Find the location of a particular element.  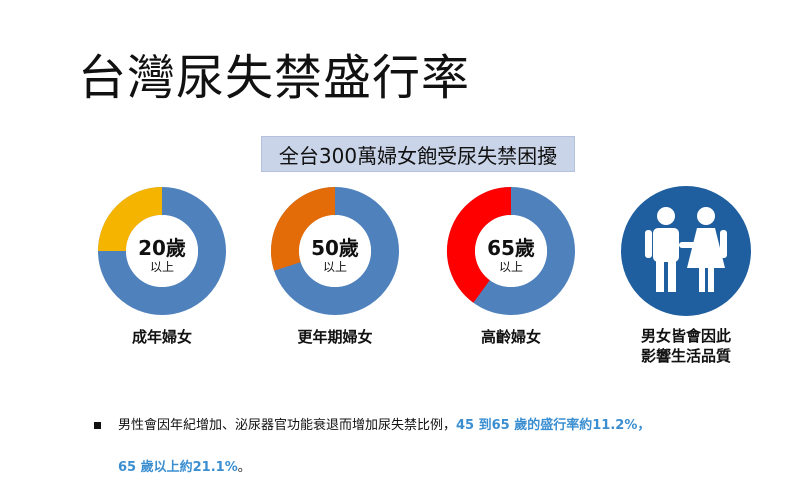

sub-label-65: 以上 is located at coordinates (510, 267).